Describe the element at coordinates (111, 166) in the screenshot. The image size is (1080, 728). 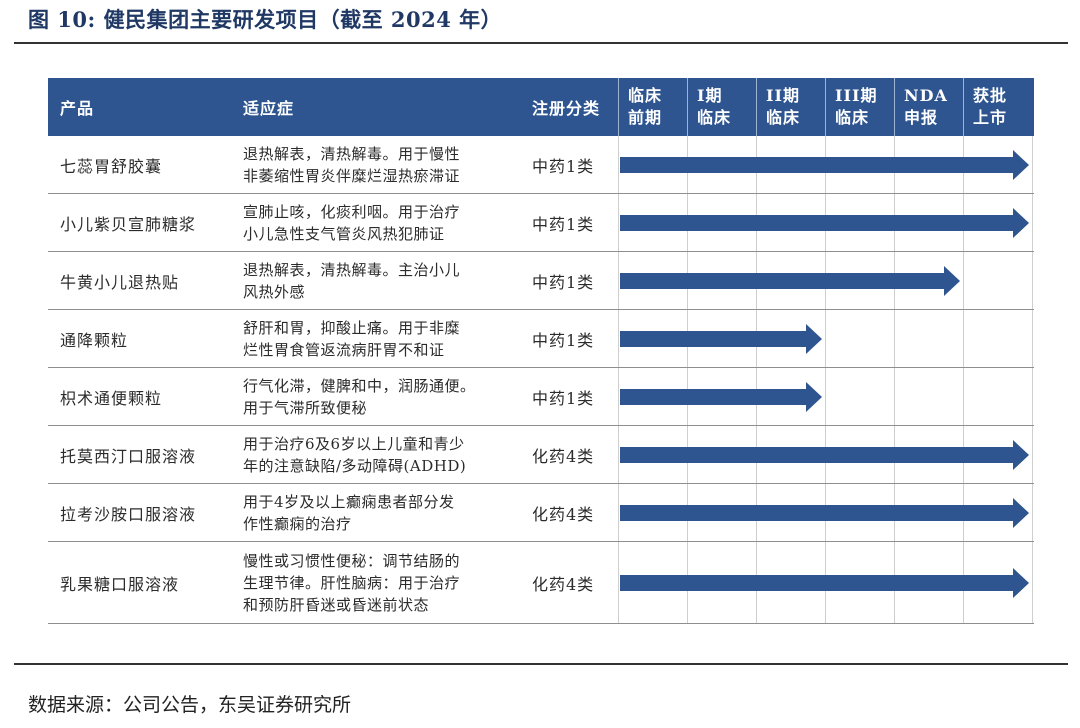
I see `product-name: 七蕊胃舒胶囊` at that location.